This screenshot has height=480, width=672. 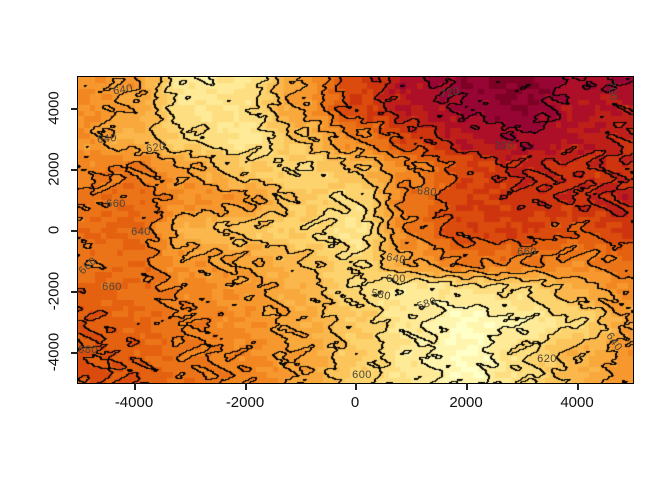 I want to click on x-tick-label: 4000, so click(x=577, y=402).